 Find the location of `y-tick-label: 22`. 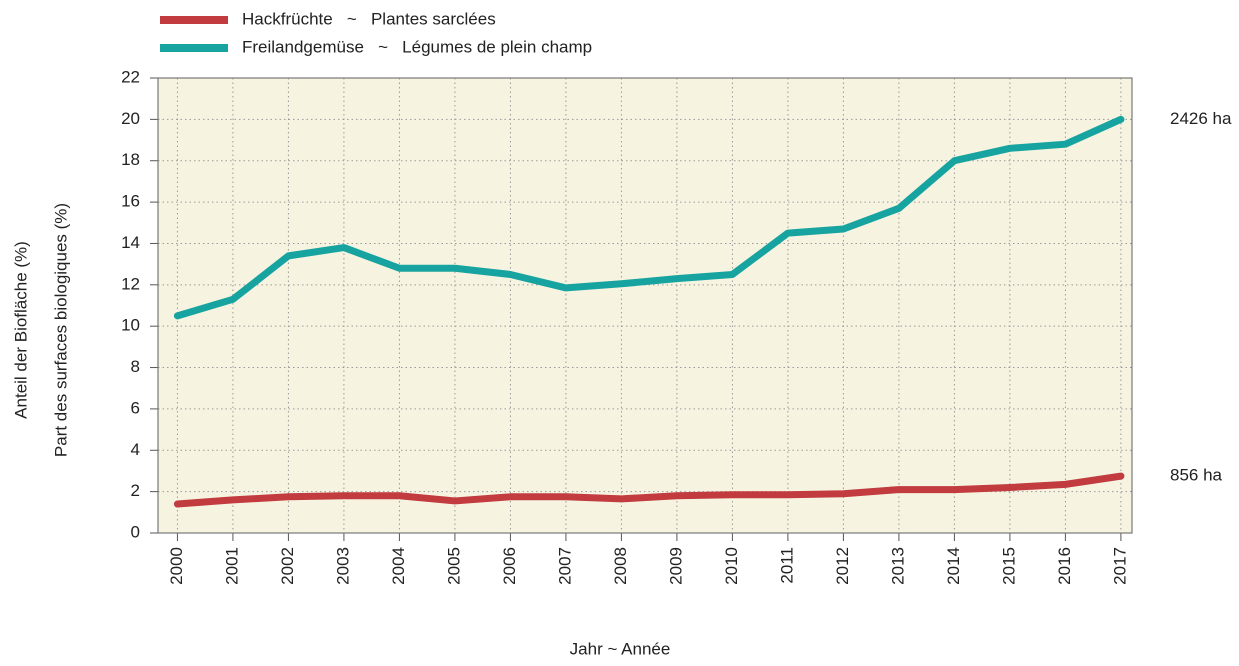

y-tick-label: 22 is located at coordinates (130, 76).